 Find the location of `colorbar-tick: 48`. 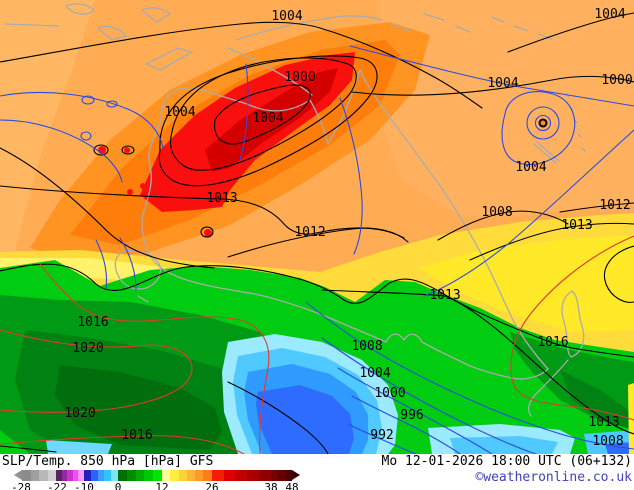

colorbar-tick: 48 is located at coordinates (292, 485).